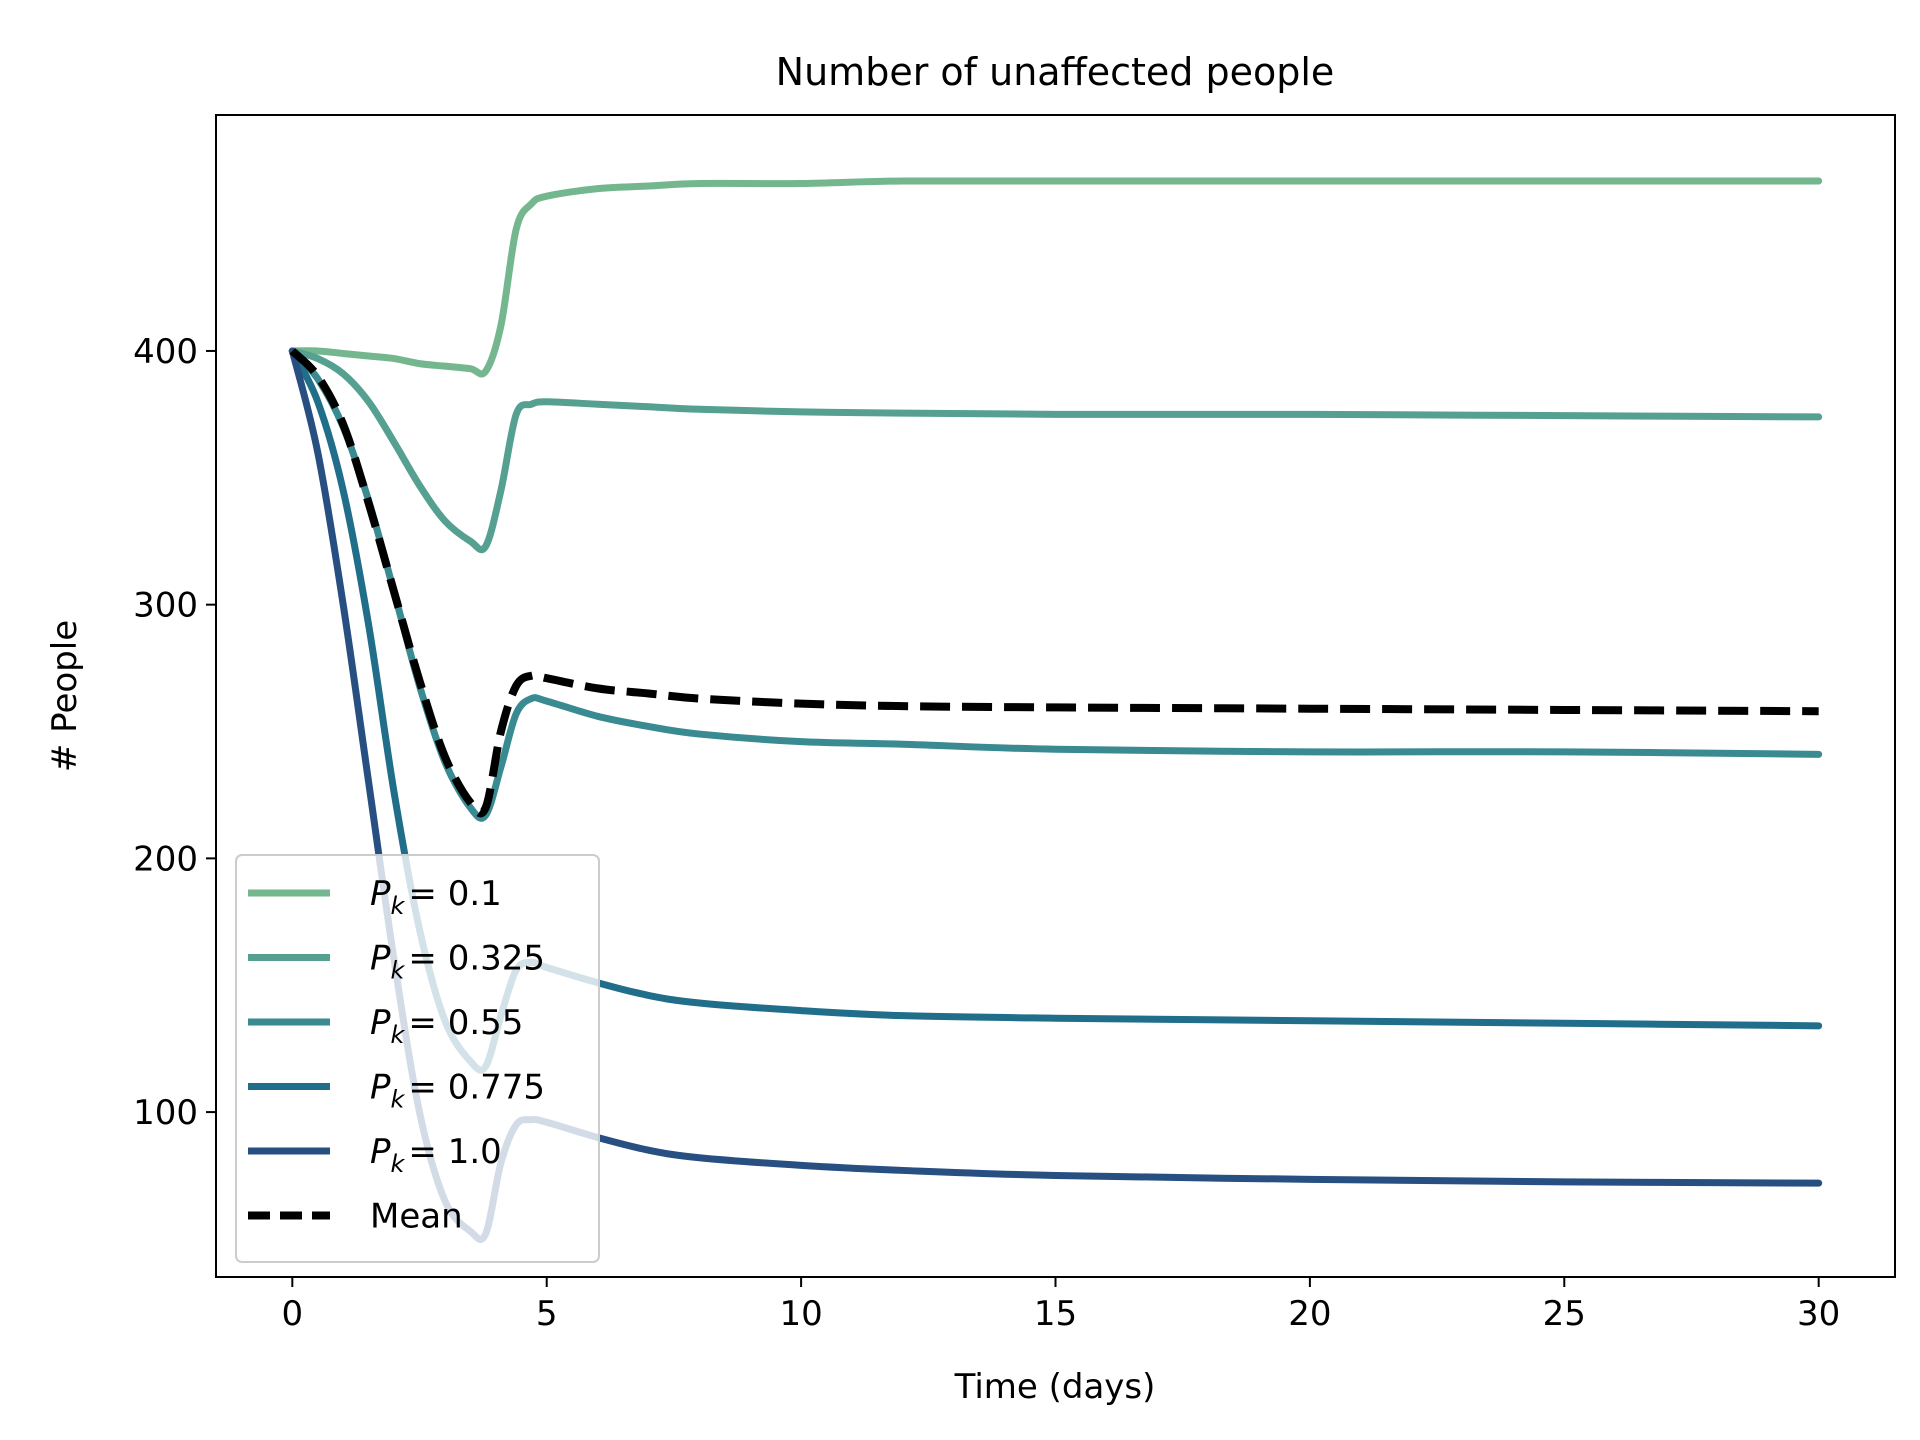 The width and height of the screenshot is (1920, 1440). Describe the element at coordinates (1055, 72) in the screenshot. I see `chart-title: Number of unaffected people` at that location.